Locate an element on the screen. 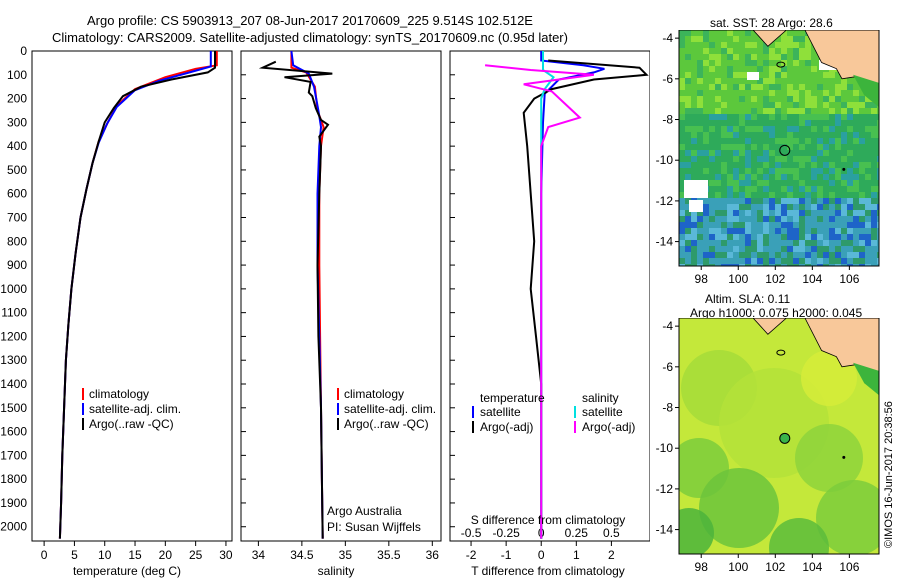  map-y-tick-label: -10 is located at coordinates (665, 448).